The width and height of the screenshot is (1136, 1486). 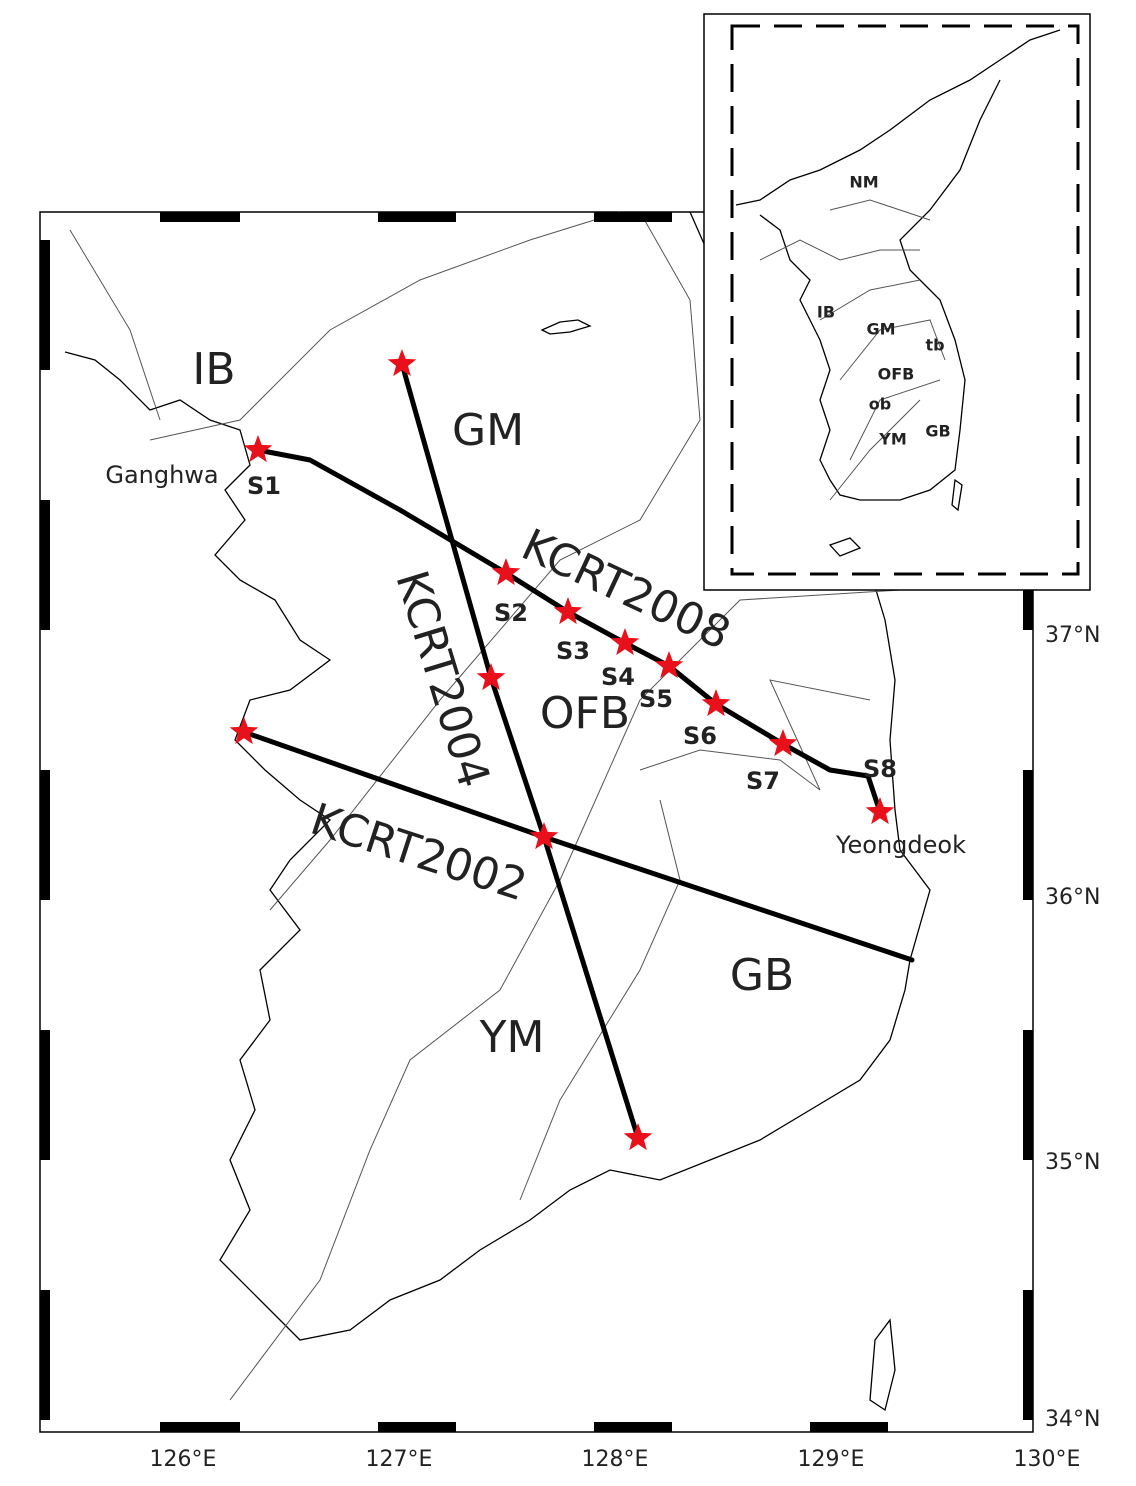 I want to click on station-label: S3, so click(x=573, y=651).